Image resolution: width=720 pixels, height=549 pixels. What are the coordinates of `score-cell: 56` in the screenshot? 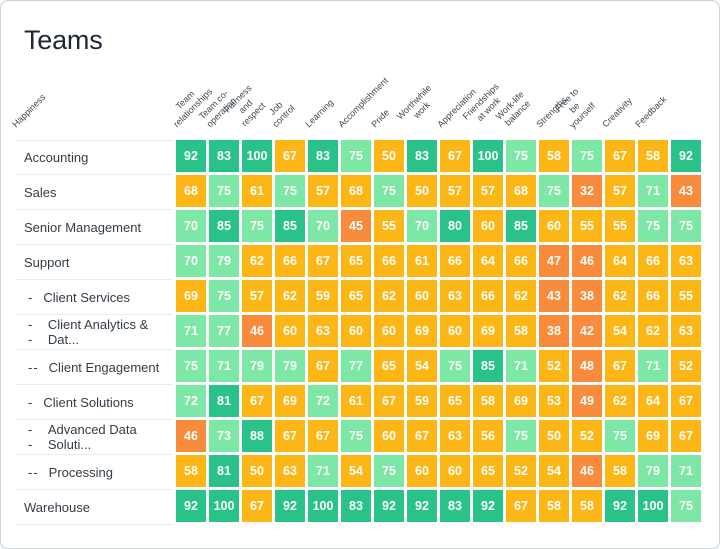 It's located at (488, 436).